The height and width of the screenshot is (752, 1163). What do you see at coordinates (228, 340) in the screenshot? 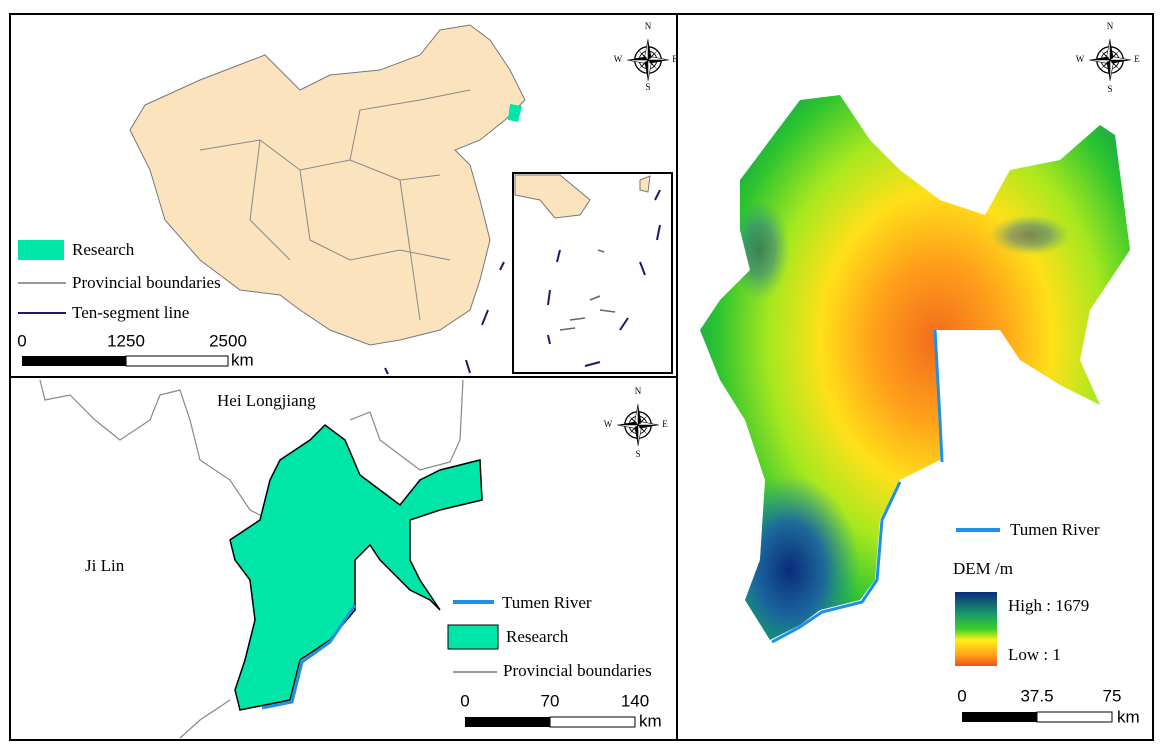
I see `scale-label: 2500` at bounding box center [228, 340].